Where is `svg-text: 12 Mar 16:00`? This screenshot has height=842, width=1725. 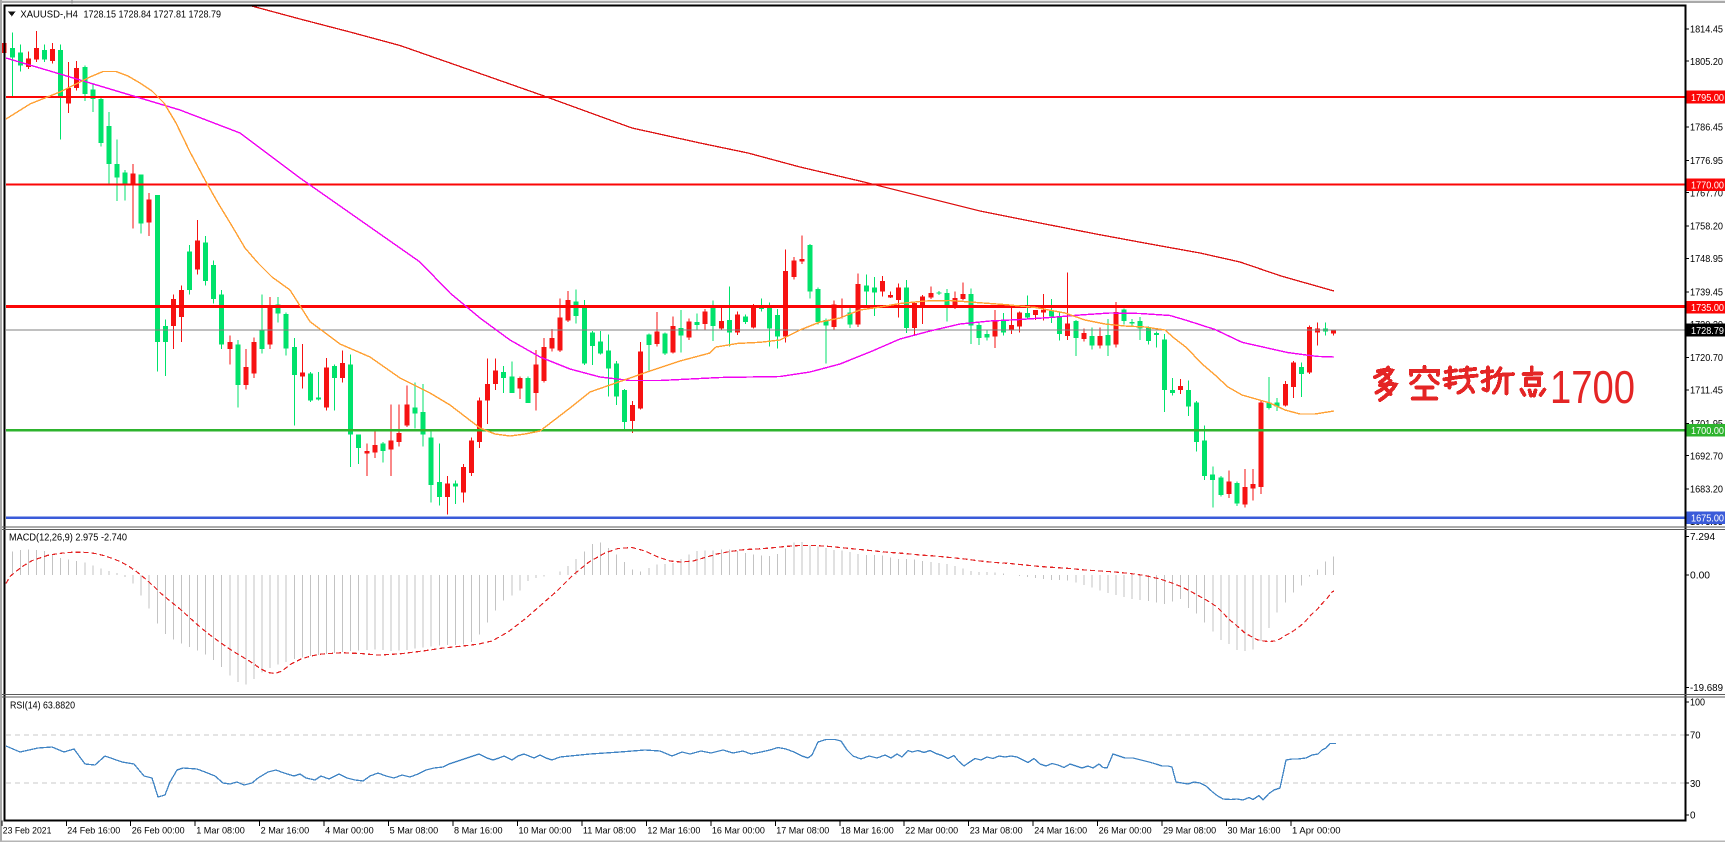 svg-text: 12 Mar 16:00 is located at coordinates (673, 831).